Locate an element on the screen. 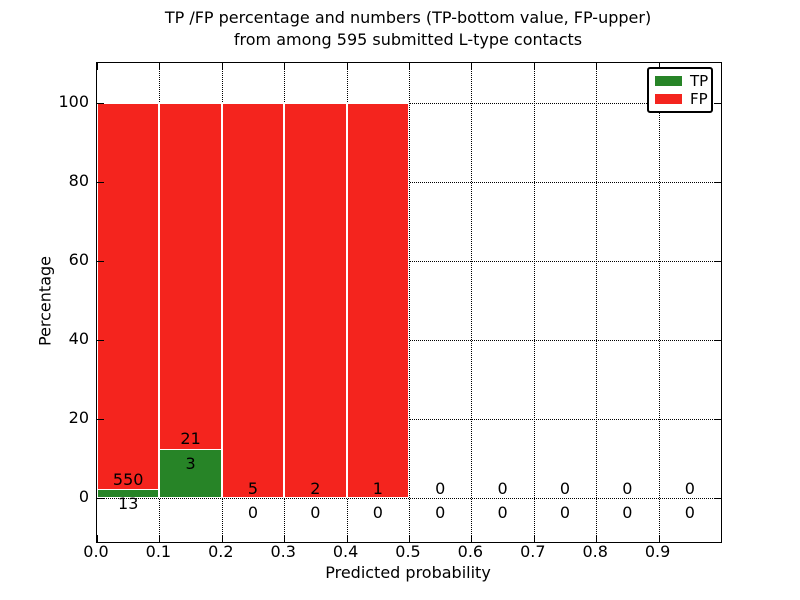 Image resolution: width=800 pixels, height=600 pixels. tick-top-0.5 is located at coordinates (409, 66).